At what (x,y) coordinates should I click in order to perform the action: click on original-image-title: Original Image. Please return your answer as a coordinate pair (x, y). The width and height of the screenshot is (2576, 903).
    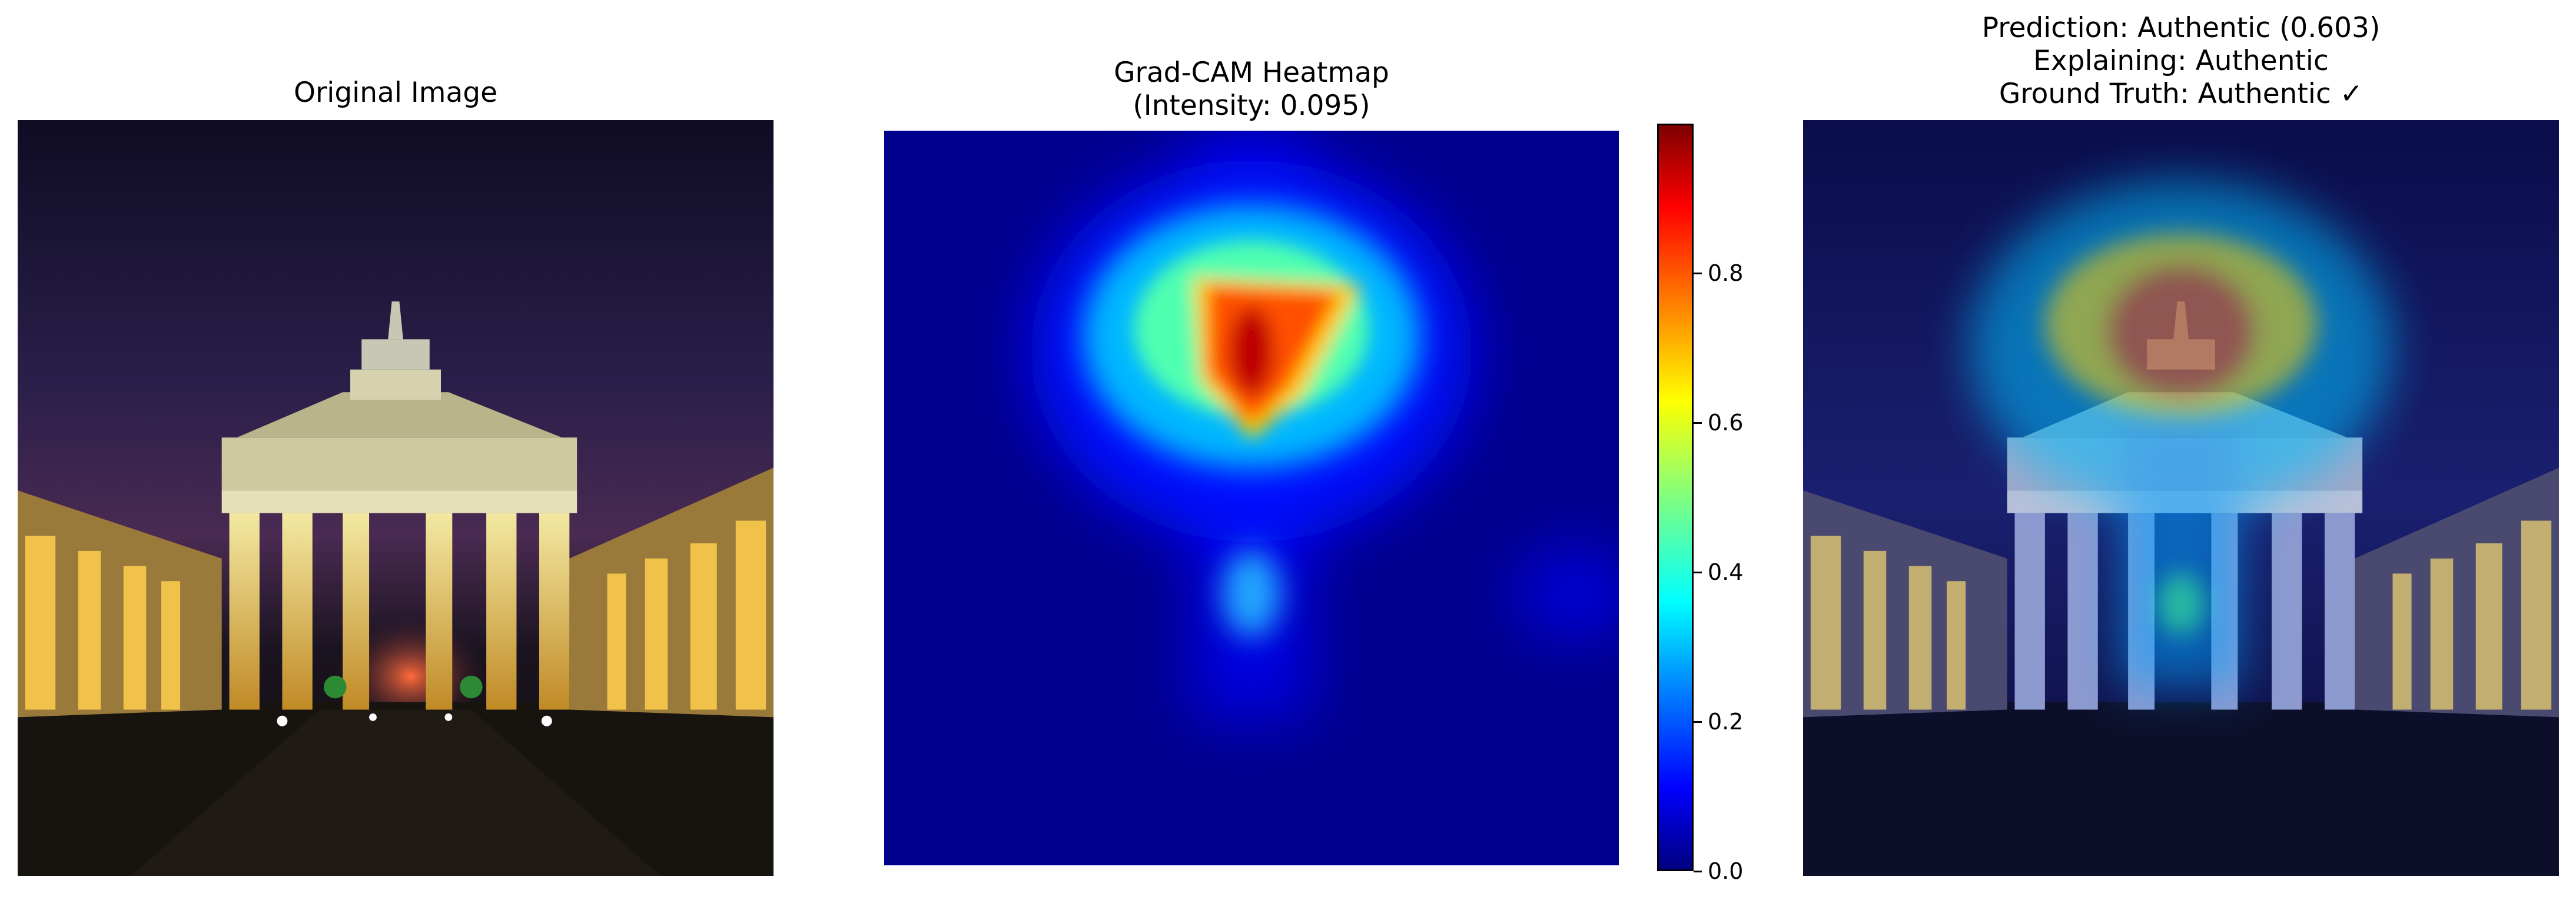
    Looking at the image, I should click on (395, 93).